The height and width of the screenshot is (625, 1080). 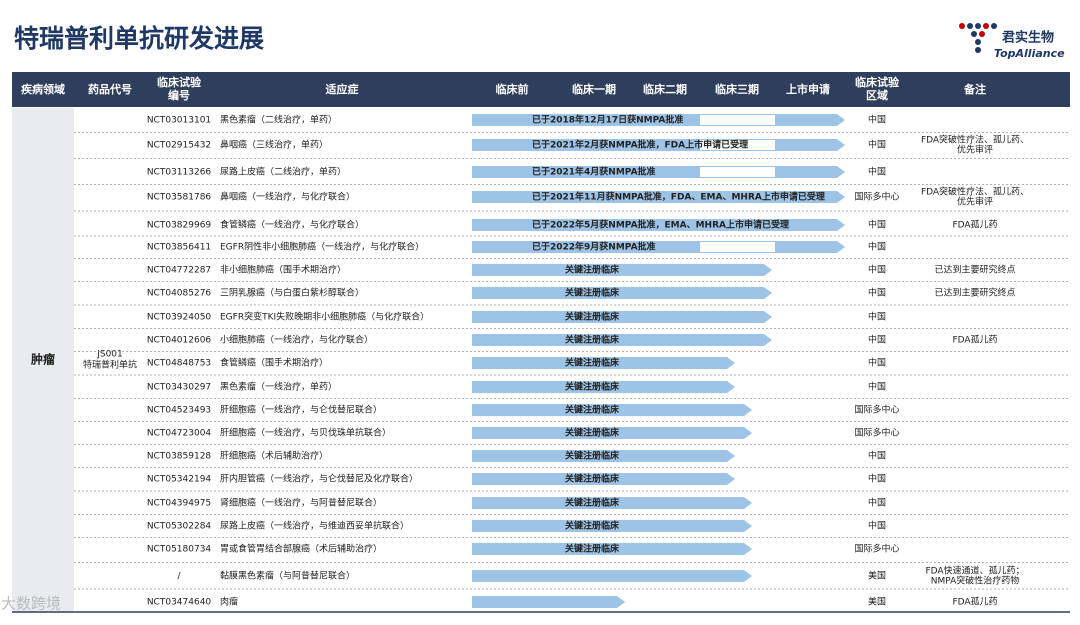 What do you see at coordinates (274, 456) in the screenshot?
I see `indication: 肝细胞癌（术后辅助治疗）` at bounding box center [274, 456].